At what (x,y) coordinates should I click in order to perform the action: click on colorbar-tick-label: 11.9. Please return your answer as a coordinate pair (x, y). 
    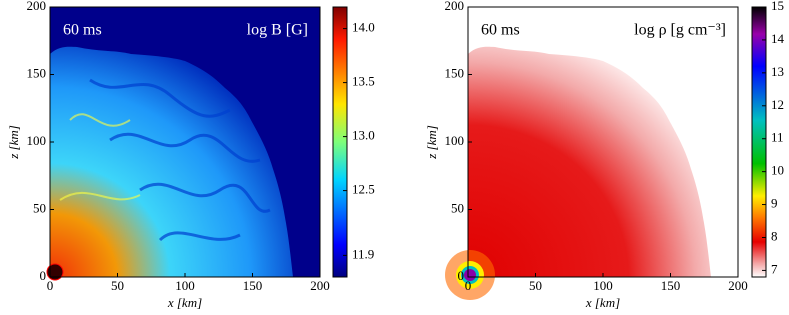
    Looking at the image, I should click on (363, 253).